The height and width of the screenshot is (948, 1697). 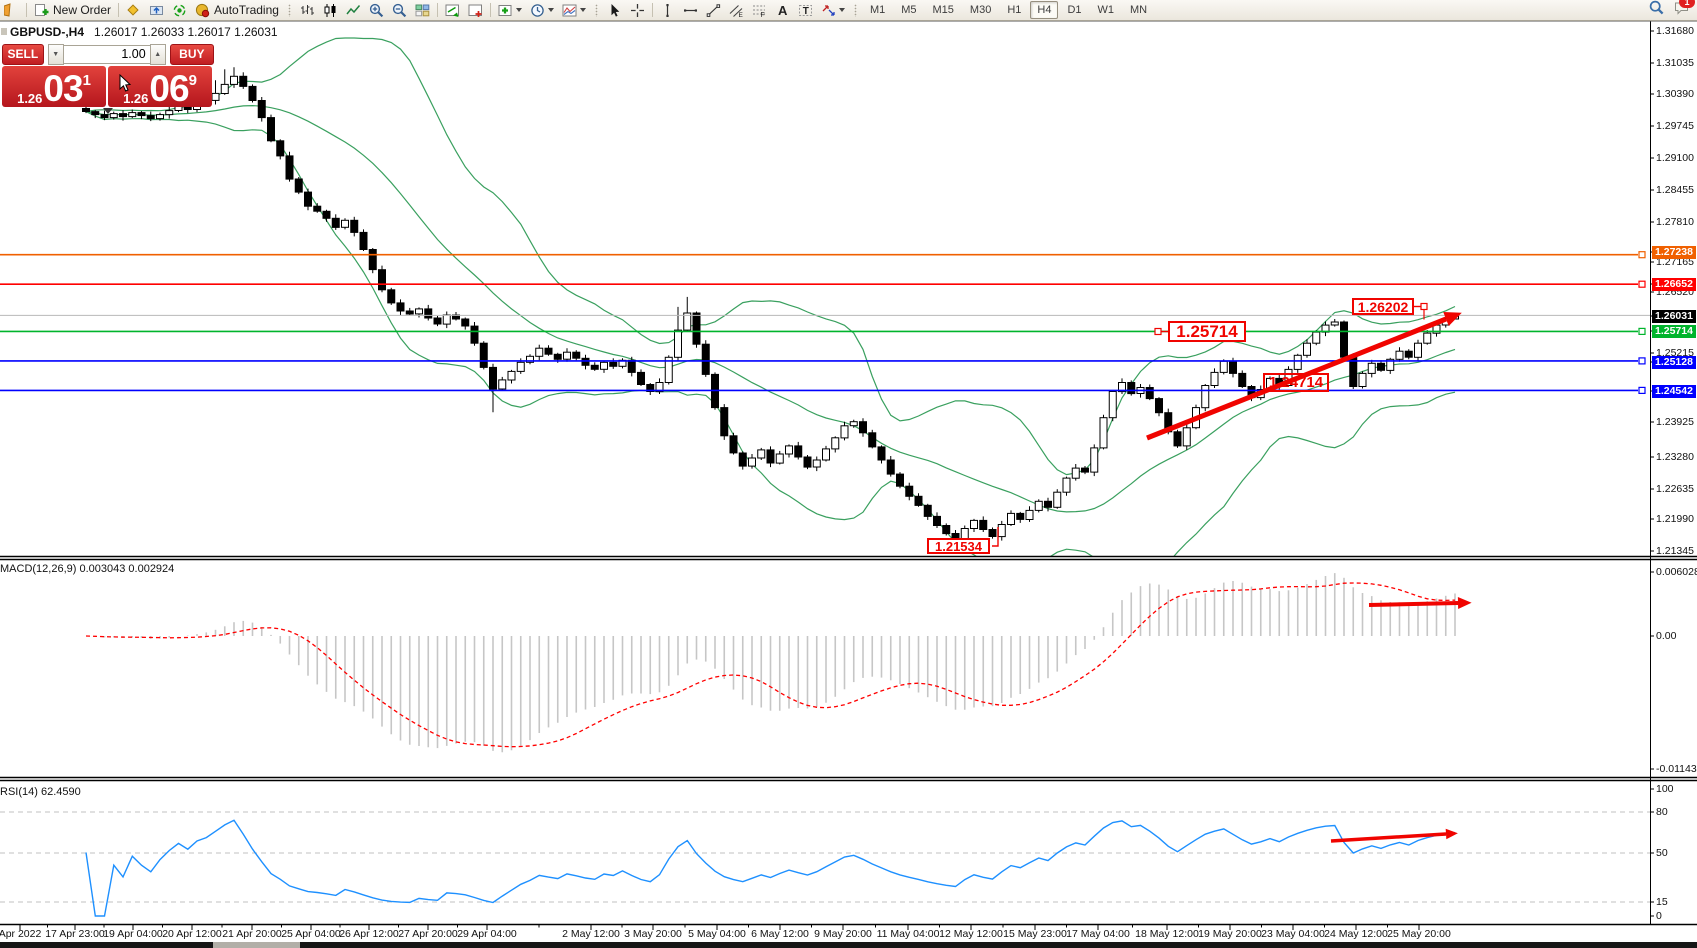 I want to click on time-axis-label: 6 May 12:00, so click(x=780, y=934).